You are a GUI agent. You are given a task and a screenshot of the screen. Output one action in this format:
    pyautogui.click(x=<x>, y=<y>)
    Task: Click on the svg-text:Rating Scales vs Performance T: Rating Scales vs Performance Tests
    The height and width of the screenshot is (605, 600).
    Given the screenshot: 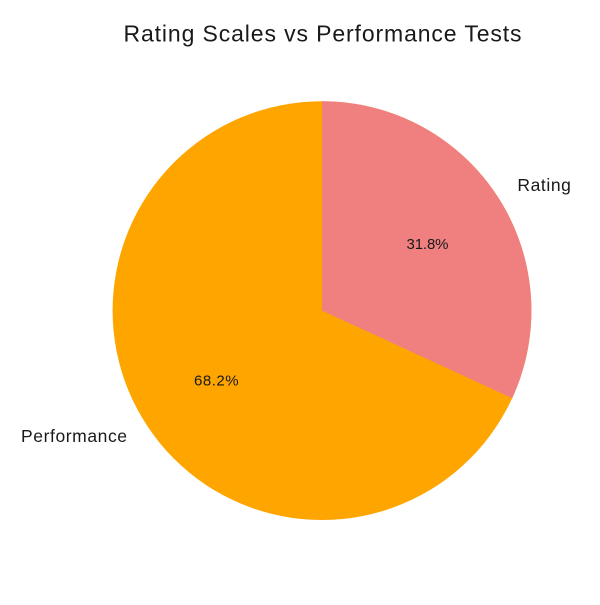 What is the action you would take?
    pyautogui.click(x=323, y=33)
    